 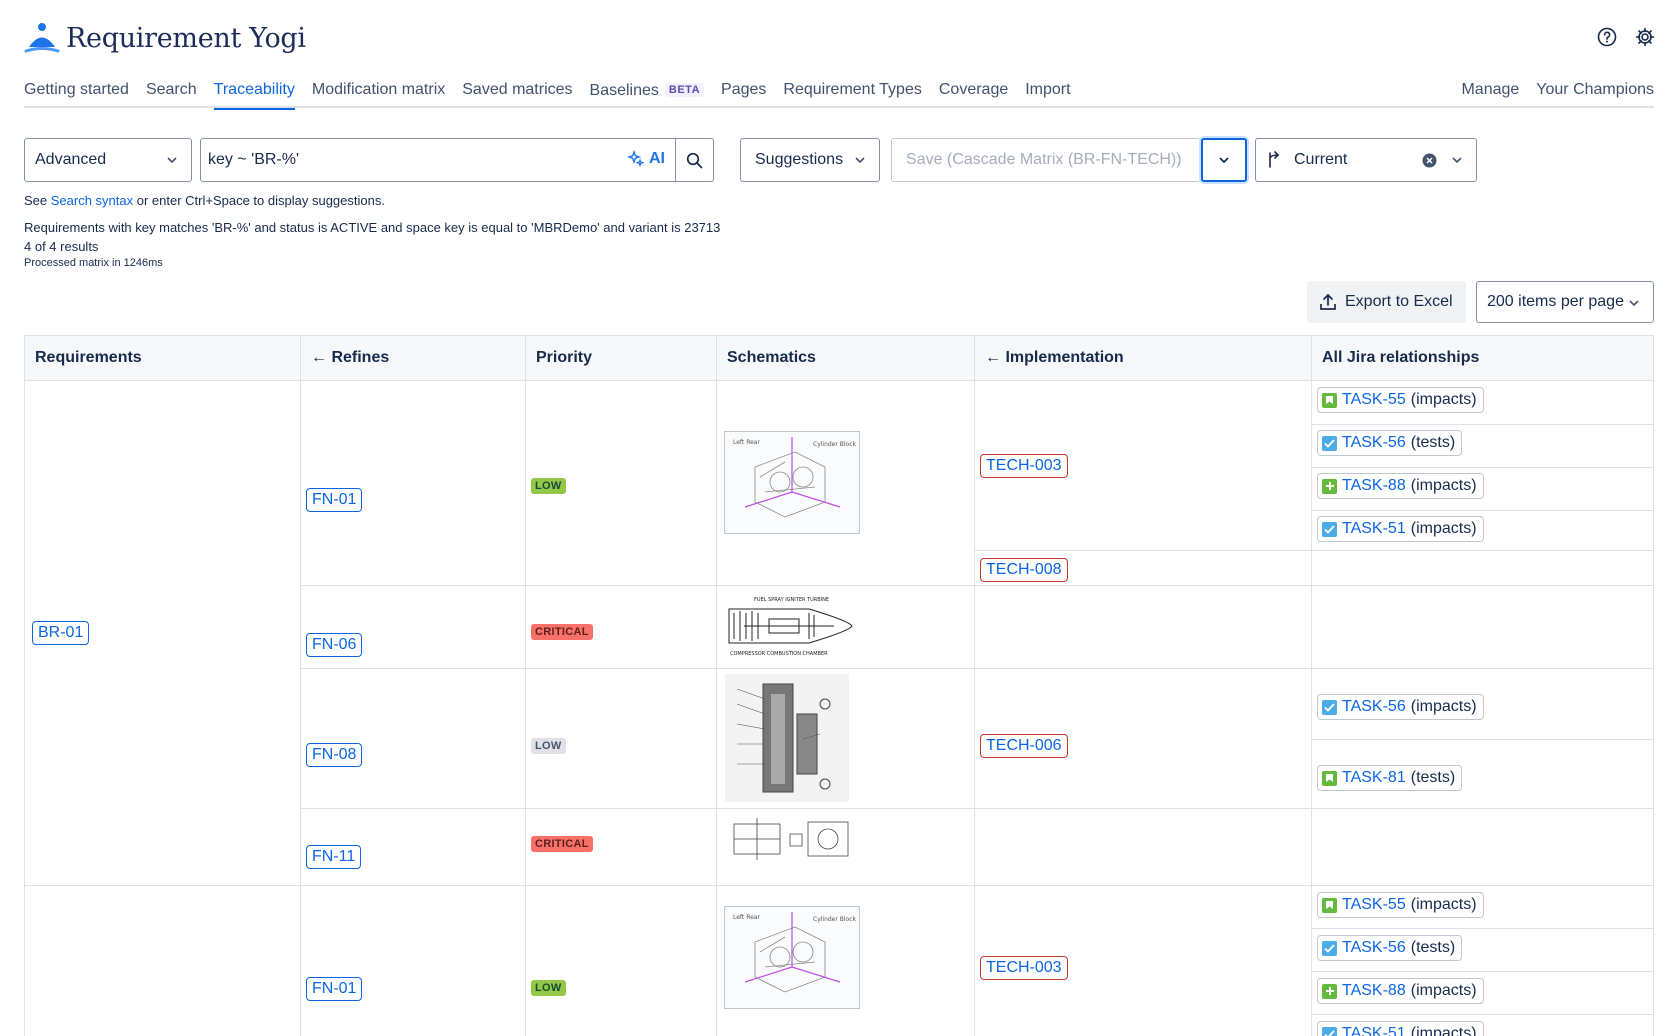 What do you see at coordinates (1565, 302) in the screenshot?
I see `items-per-page-select: 200 items per page` at bounding box center [1565, 302].